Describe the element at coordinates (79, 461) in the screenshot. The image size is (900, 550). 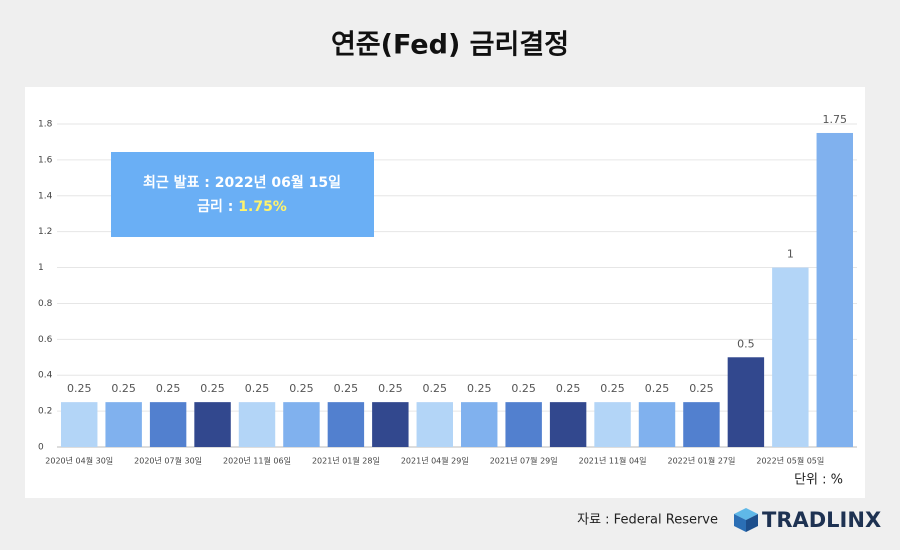
I see `x-tick-label: 2020년 04월 30일` at that location.